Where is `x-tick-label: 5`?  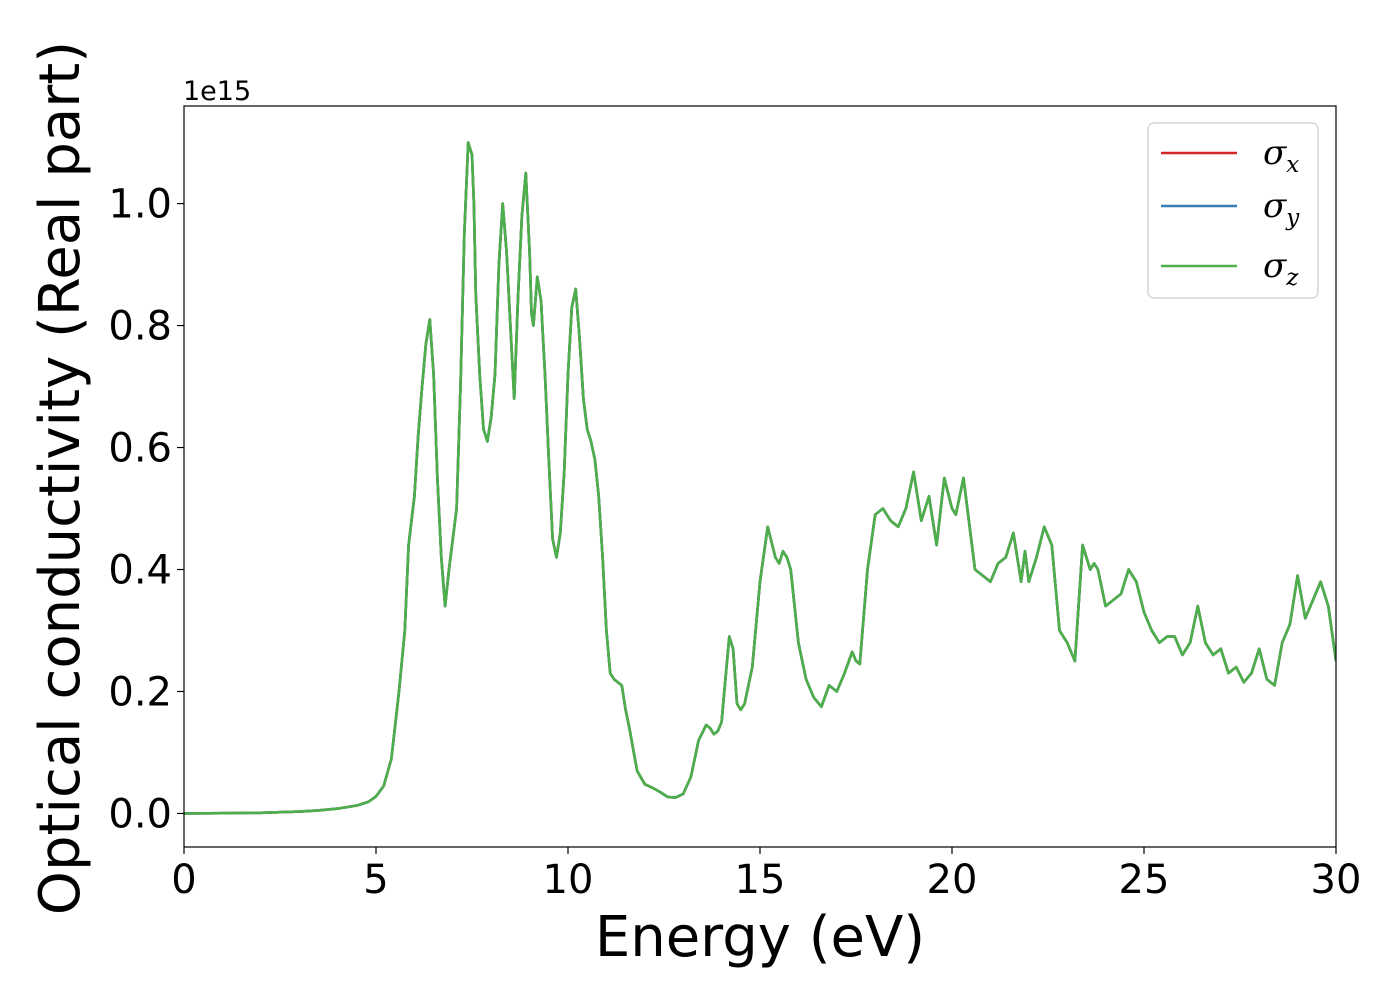 x-tick-label: 5 is located at coordinates (375, 880).